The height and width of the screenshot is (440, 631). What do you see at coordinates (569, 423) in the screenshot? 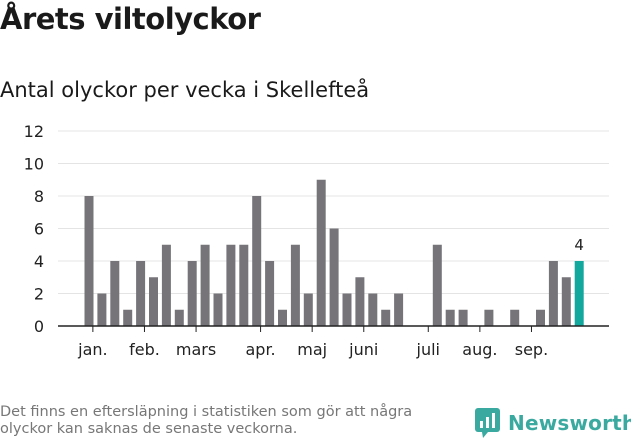
I see `brand-name: Newsworthy` at bounding box center [569, 423].